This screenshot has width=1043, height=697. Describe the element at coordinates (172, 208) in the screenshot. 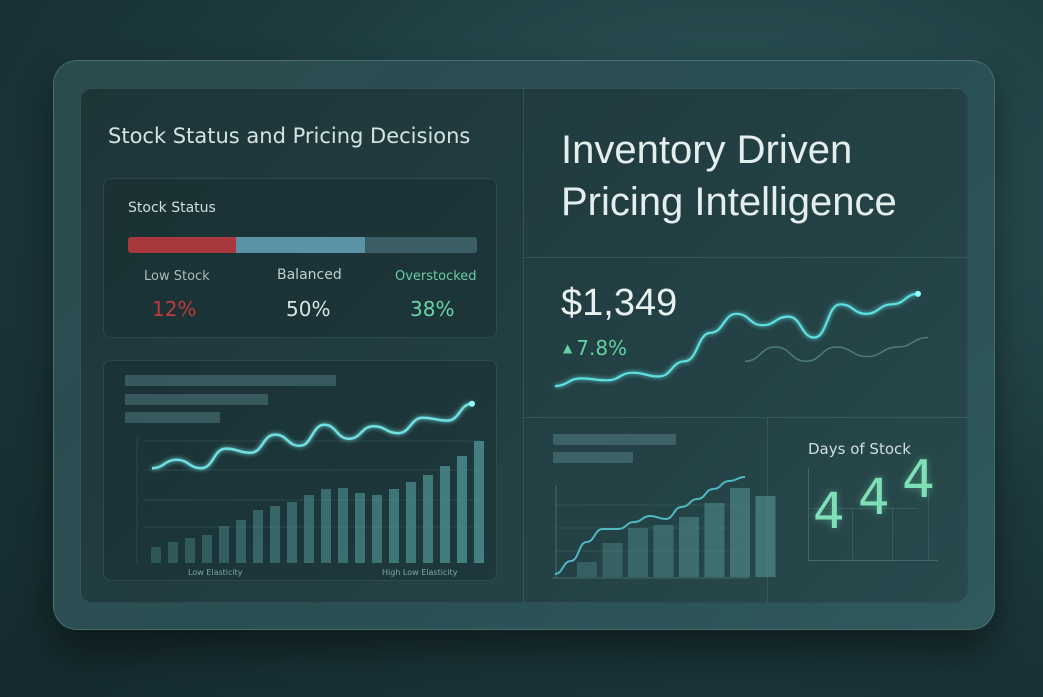

I see `stock-status-label: Stock Status` at that location.